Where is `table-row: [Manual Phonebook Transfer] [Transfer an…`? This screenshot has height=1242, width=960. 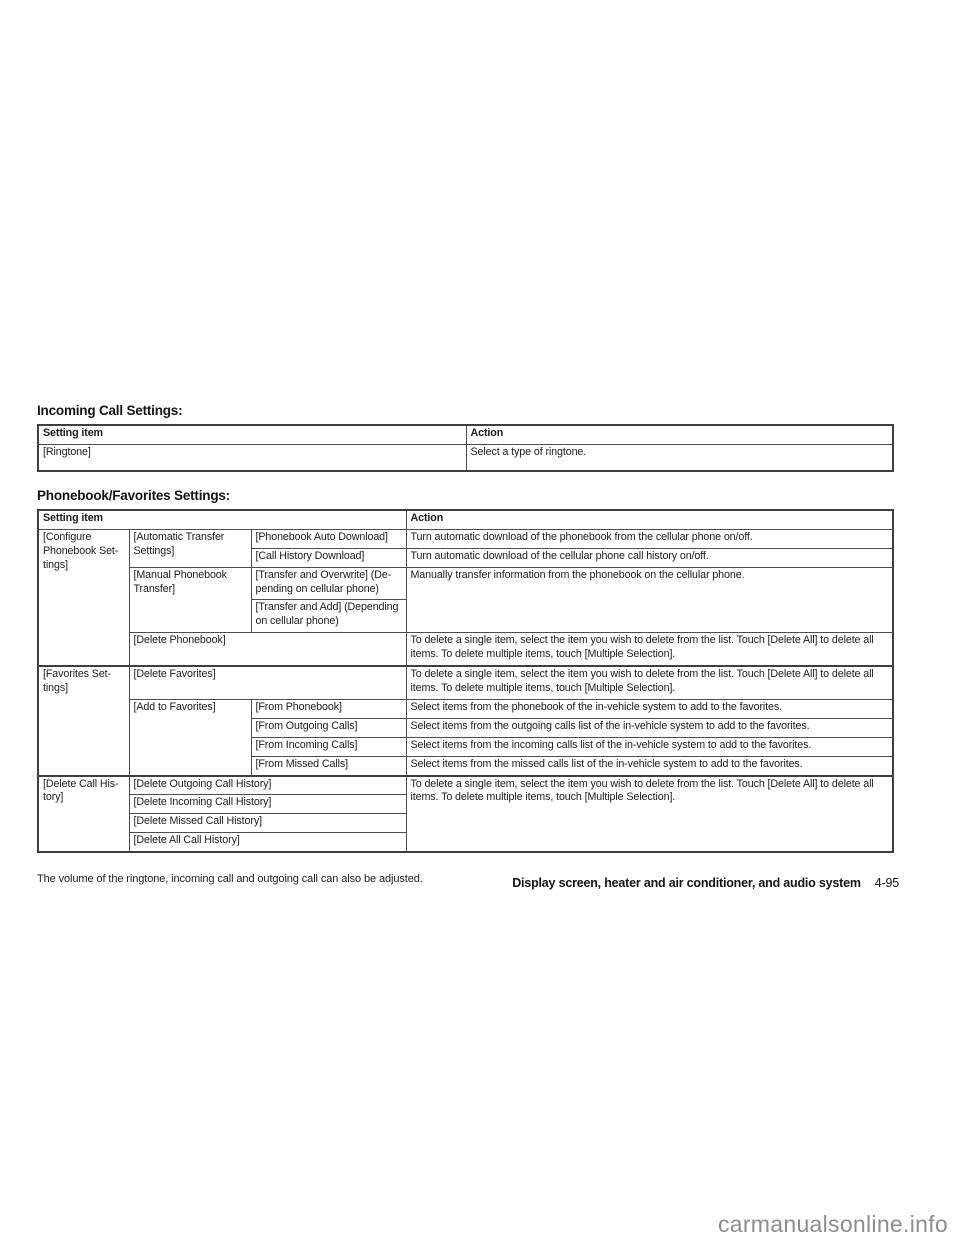 table-row: [Manual Phonebook Transfer] [Transfer an… is located at coordinates (466, 600).